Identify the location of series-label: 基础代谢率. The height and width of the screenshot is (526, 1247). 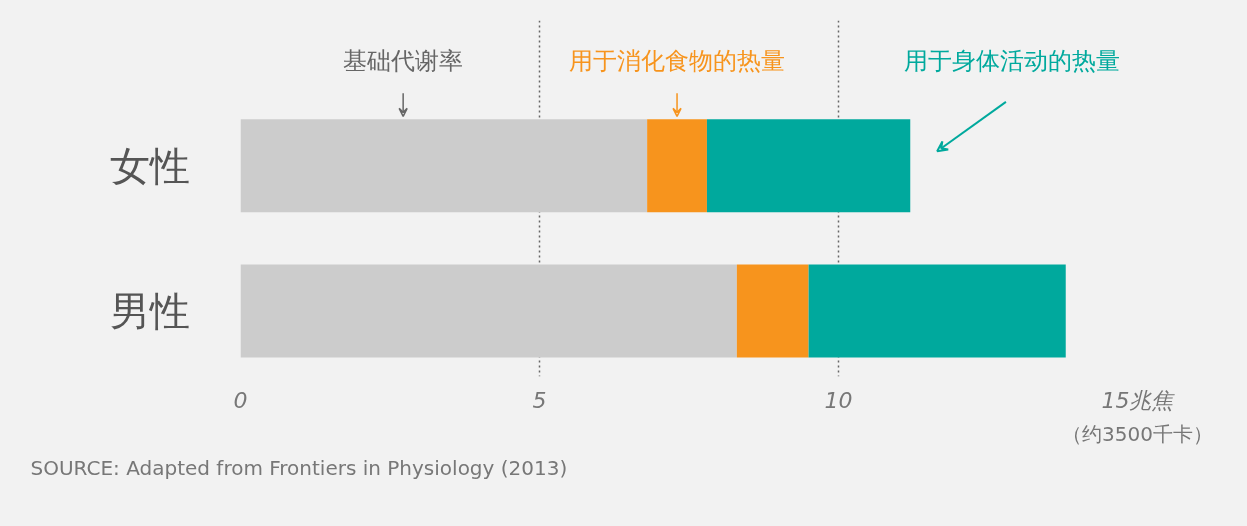
(403, 61).